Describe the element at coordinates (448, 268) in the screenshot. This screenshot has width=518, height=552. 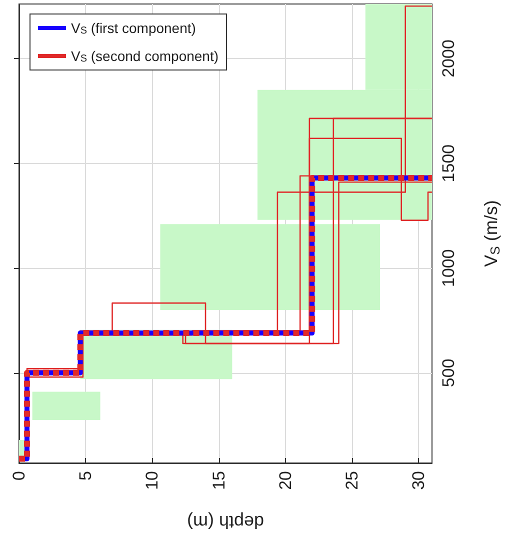
I see `y-tick-label: 1000` at that location.